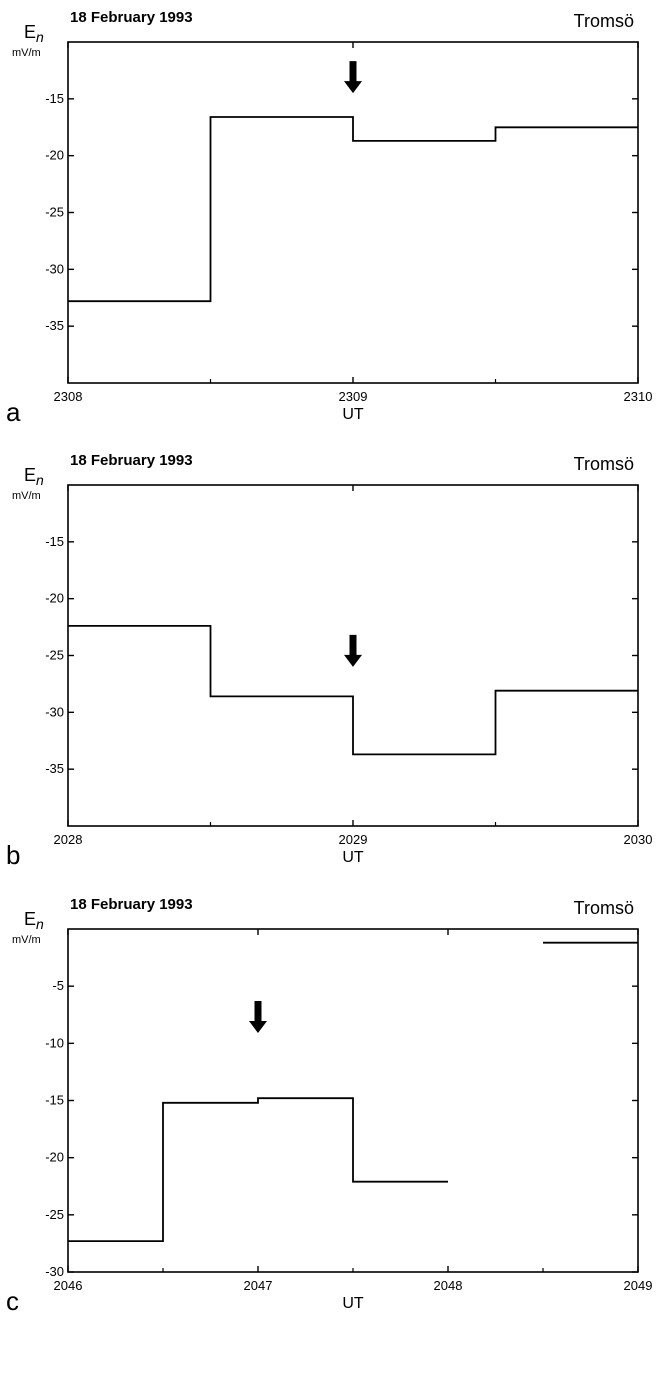  I want to click on x-tick-label: 2048, so click(448, 1285).